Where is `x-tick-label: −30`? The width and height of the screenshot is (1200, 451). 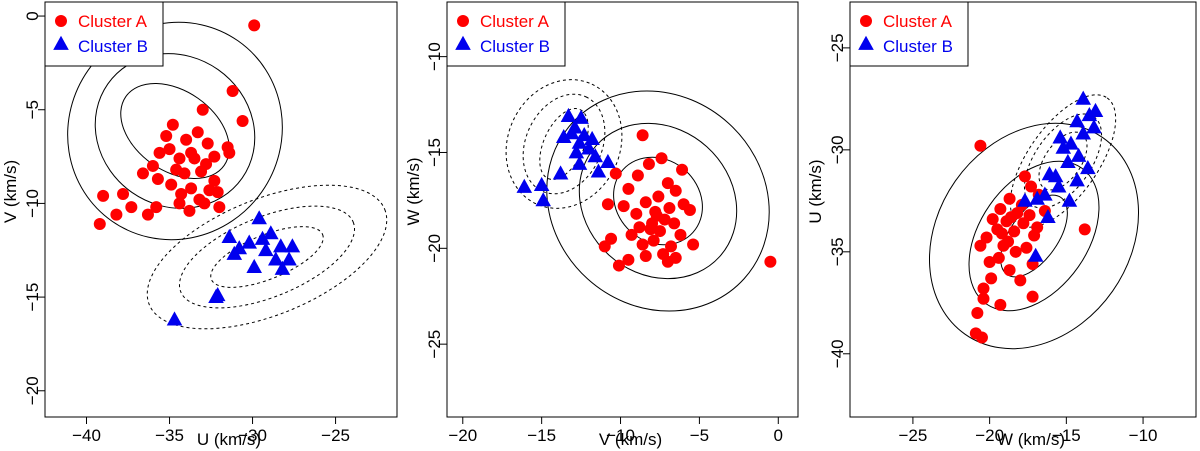 x-tick-label: −30 is located at coordinates (252, 435).